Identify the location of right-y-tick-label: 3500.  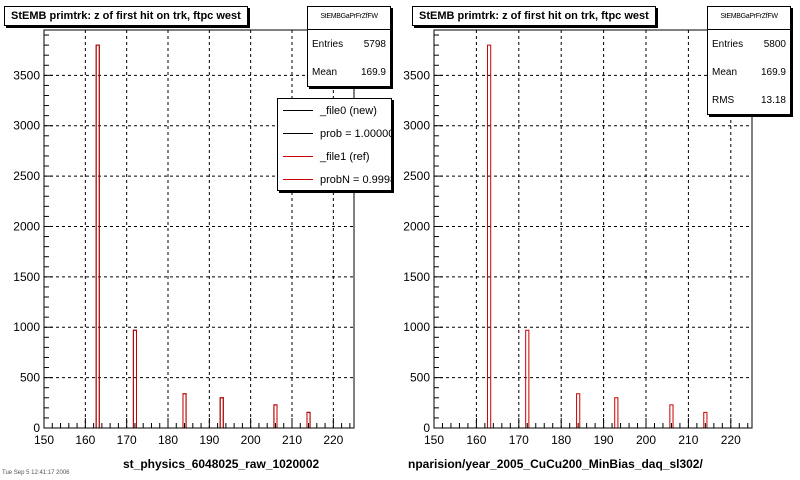
(416, 75).